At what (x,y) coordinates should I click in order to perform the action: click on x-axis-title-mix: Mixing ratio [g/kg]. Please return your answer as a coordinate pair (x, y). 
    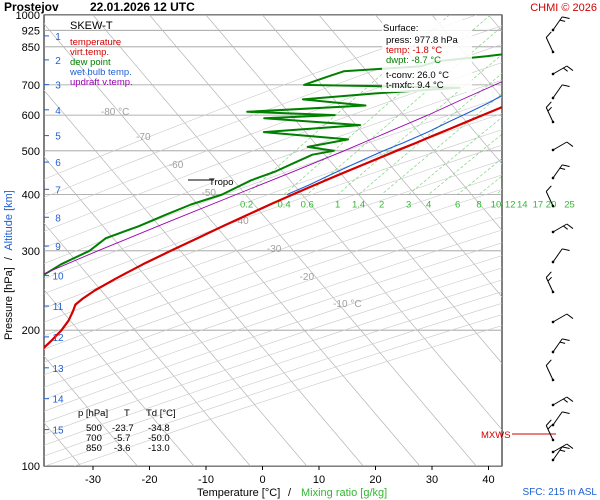
    Looking at the image, I should click on (344, 493).